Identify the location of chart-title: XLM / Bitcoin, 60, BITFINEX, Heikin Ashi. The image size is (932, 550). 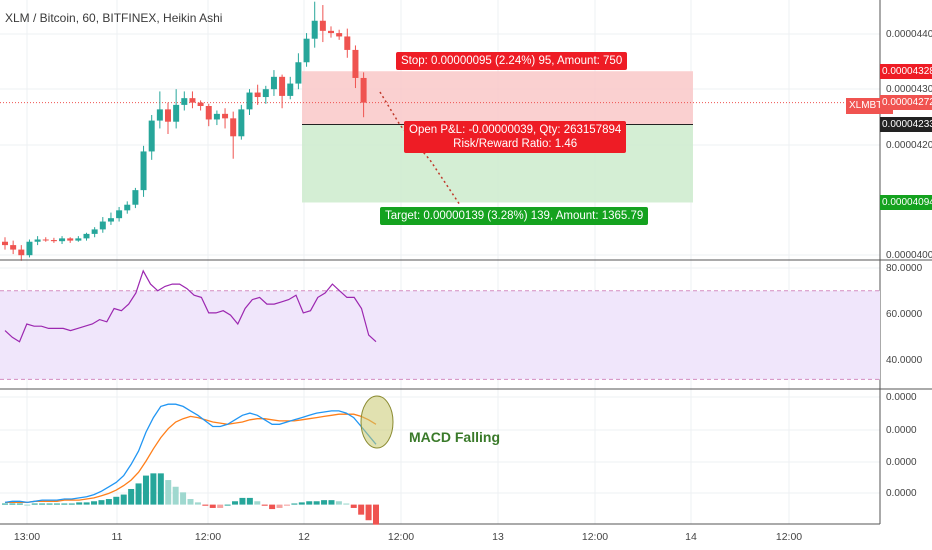
(114, 18).